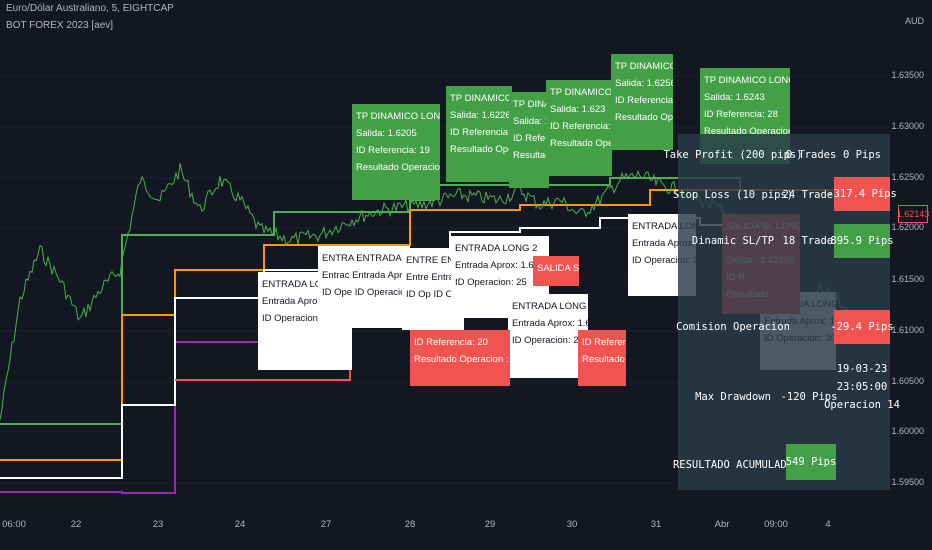 Image resolution: width=932 pixels, height=550 pixels. I want to click on sl-row-pips: -317.4 Pips, so click(862, 194).